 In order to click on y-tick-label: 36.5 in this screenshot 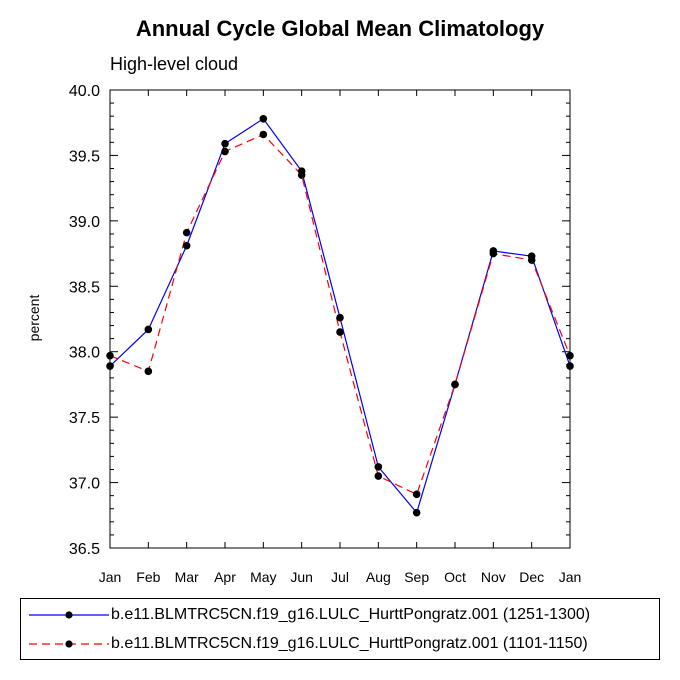, I will do `click(84, 549)`.